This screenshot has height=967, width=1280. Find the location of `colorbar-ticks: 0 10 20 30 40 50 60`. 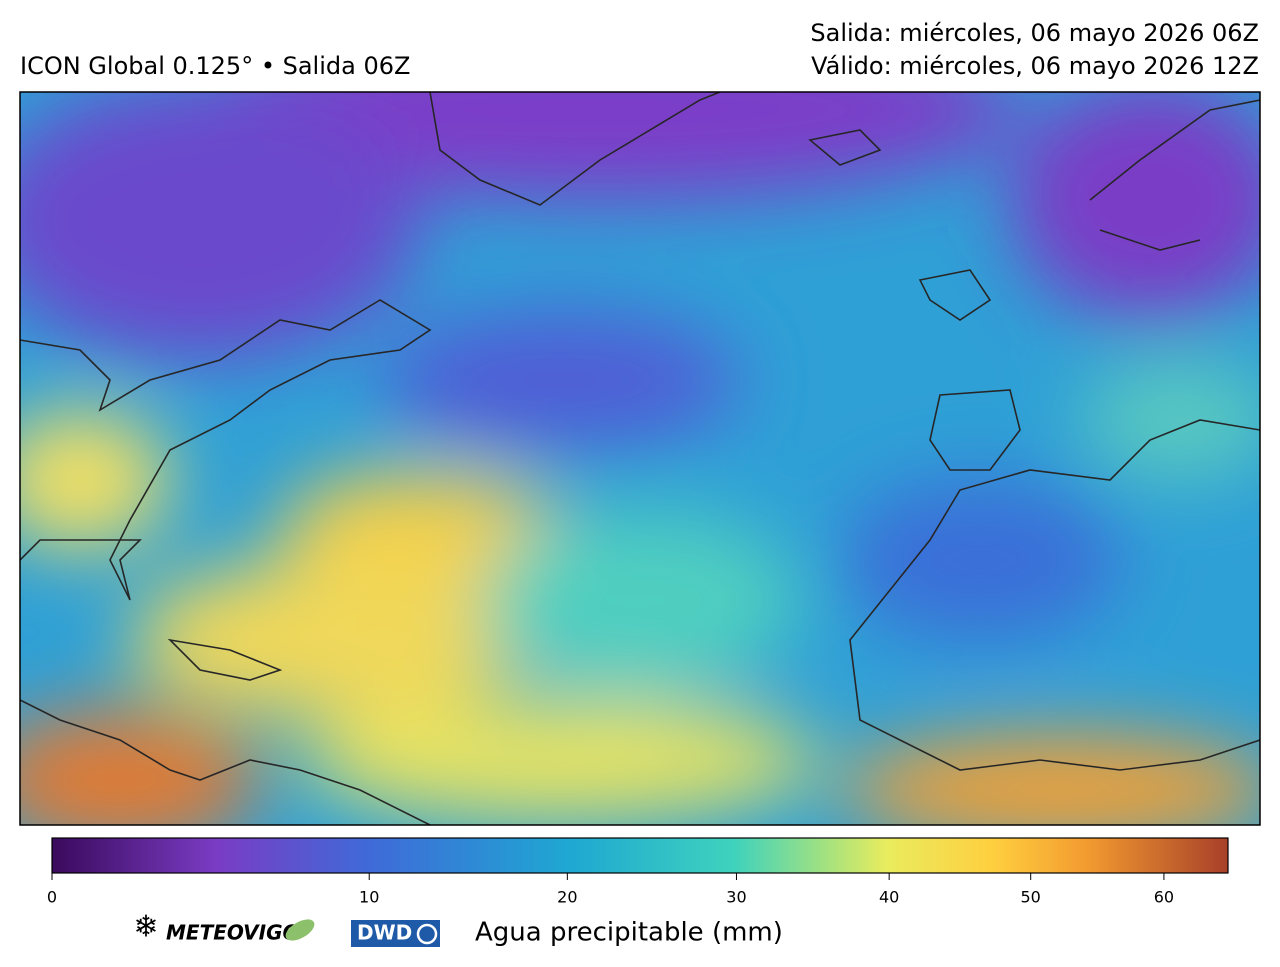

colorbar-ticks: 0 10 20 30 40 50 60 is located at coordinates (610, 890).